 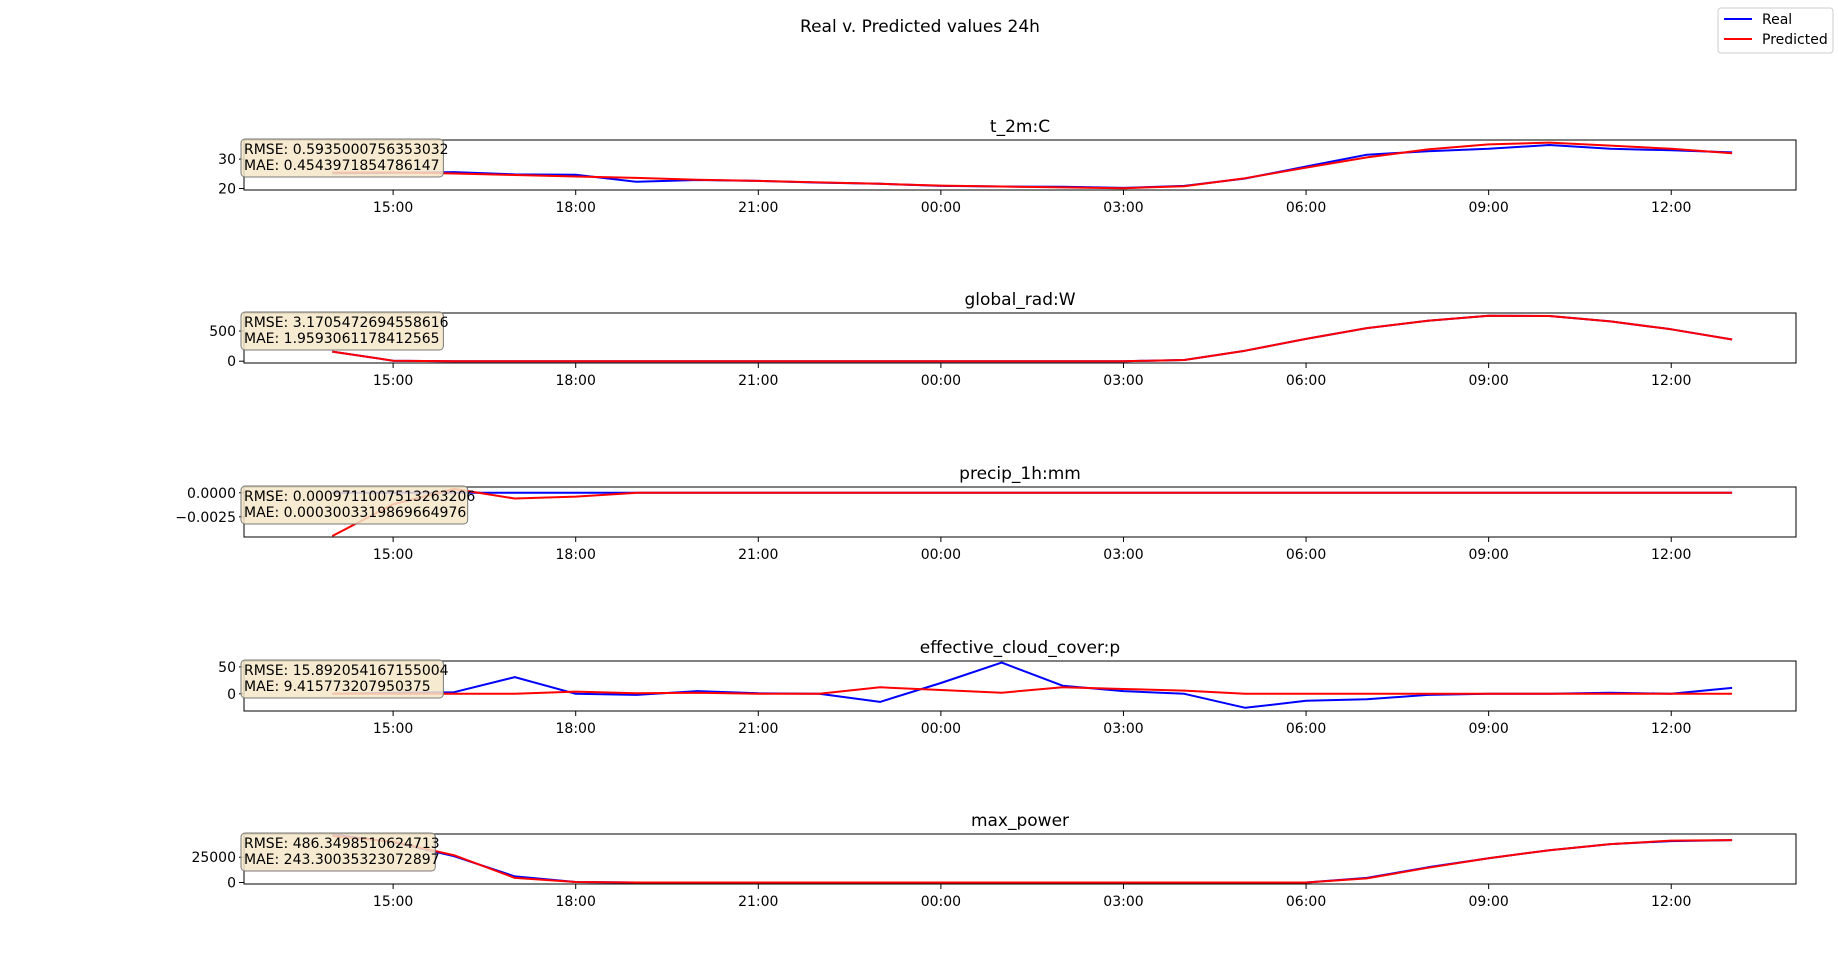 I want to click on rmse-label: RMSE: 486.3498510624713, so click(x=342, y=844).